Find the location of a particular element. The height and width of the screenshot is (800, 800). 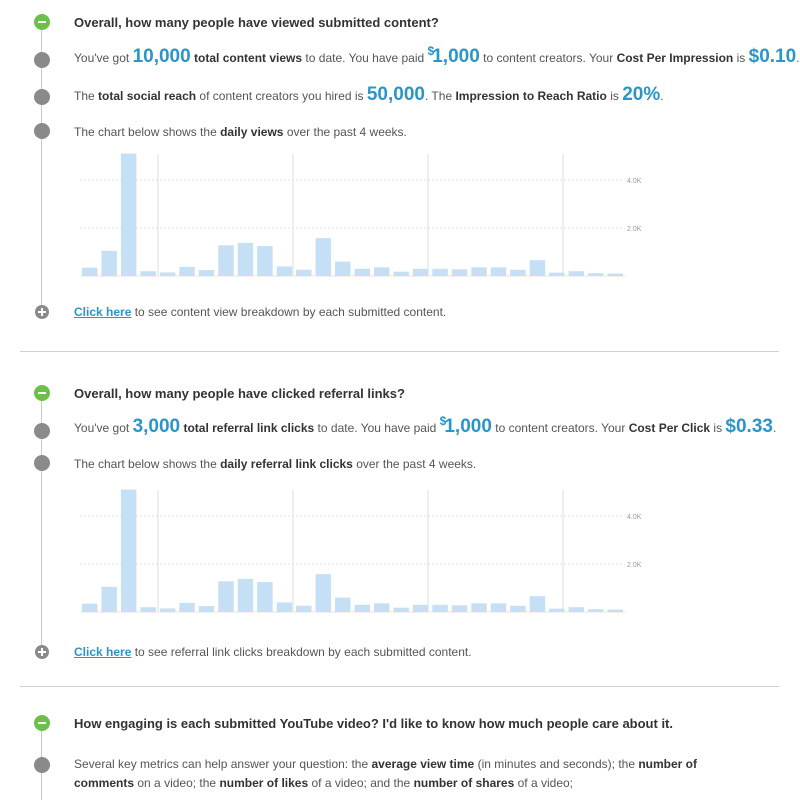

clicks-chart-y-tick-label: 4.0K is located at coordinates (634, 517).